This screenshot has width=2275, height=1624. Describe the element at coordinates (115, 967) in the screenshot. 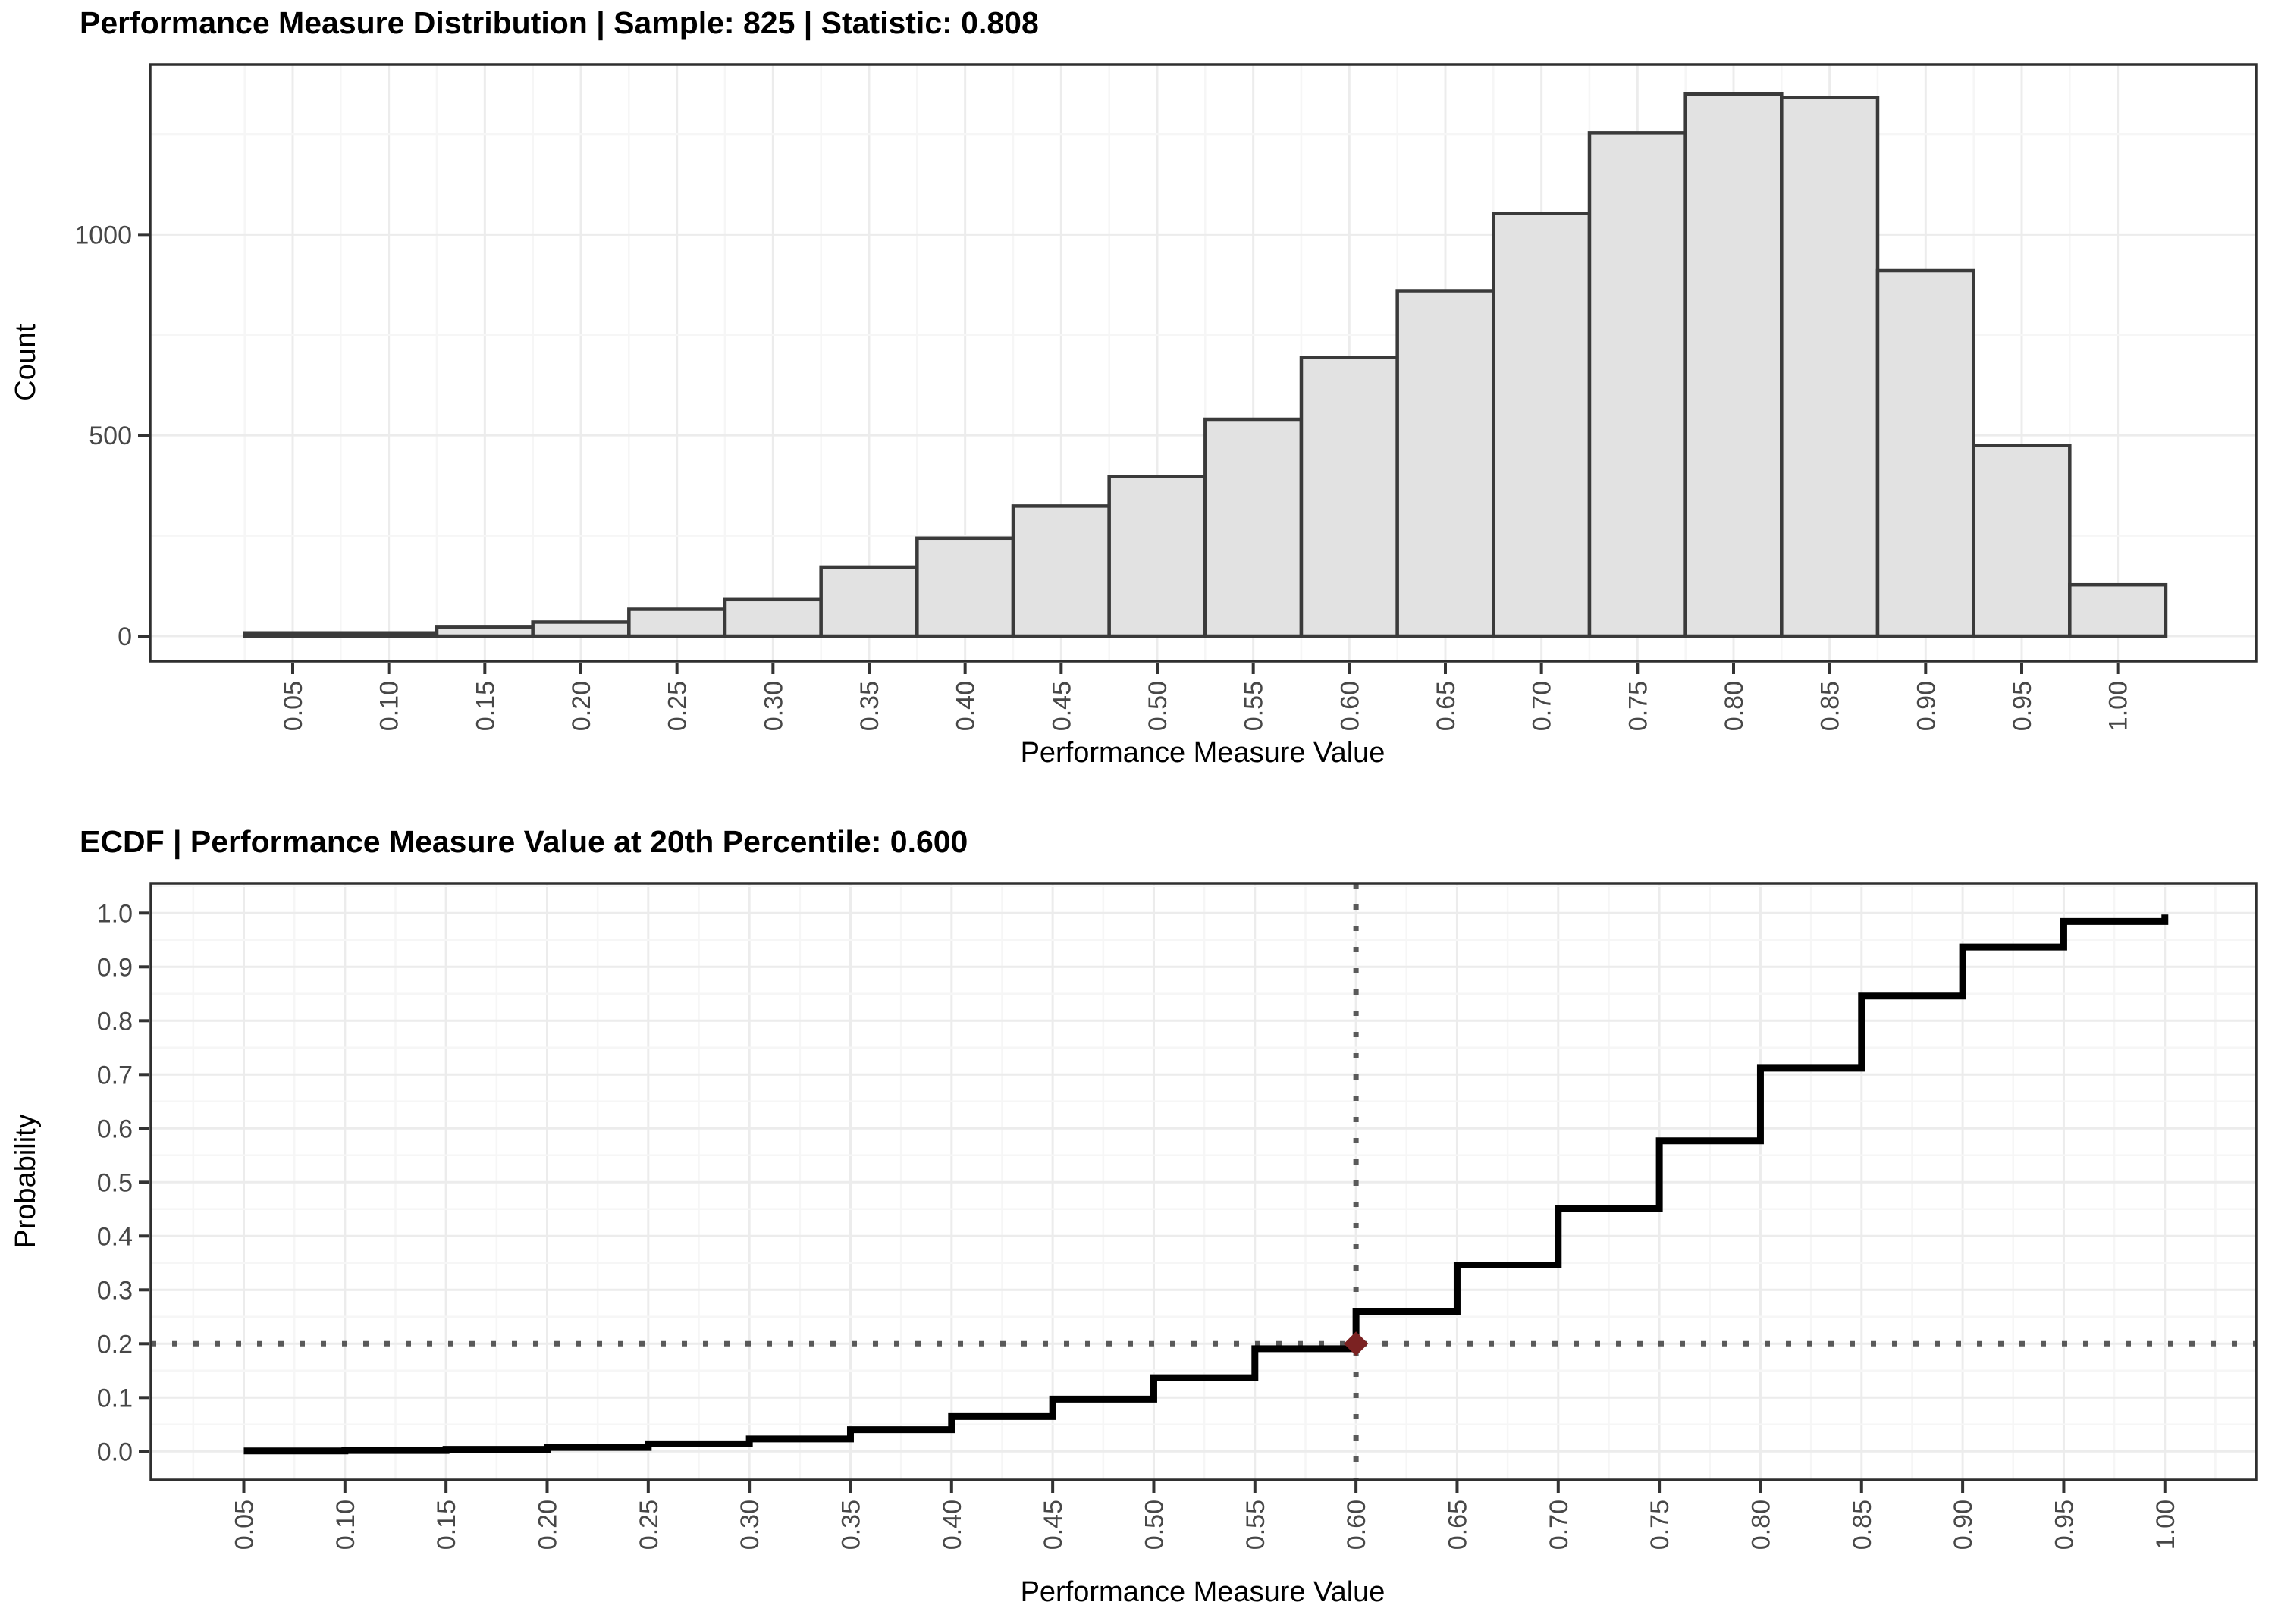

I see `y-tick-label: 0.9` at that location.